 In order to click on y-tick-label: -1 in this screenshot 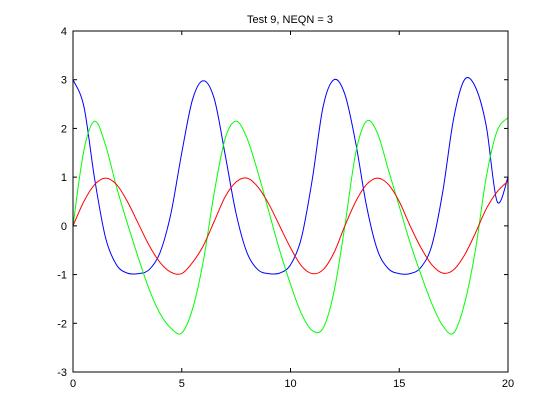, I will do `click(62, 276)`.